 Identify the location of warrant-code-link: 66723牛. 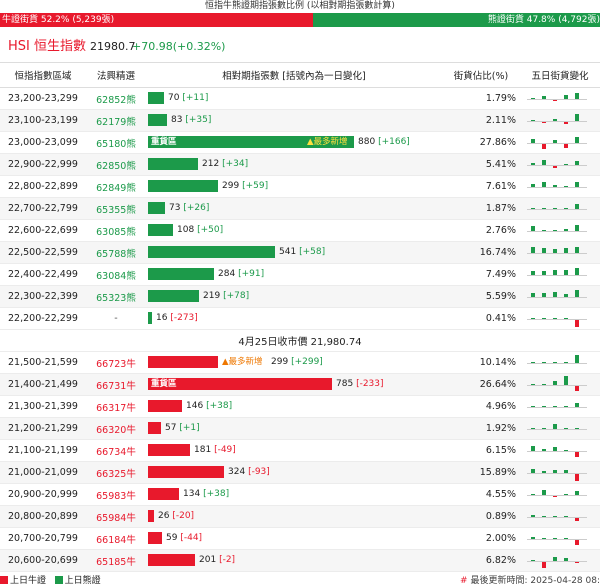
(116, 362).